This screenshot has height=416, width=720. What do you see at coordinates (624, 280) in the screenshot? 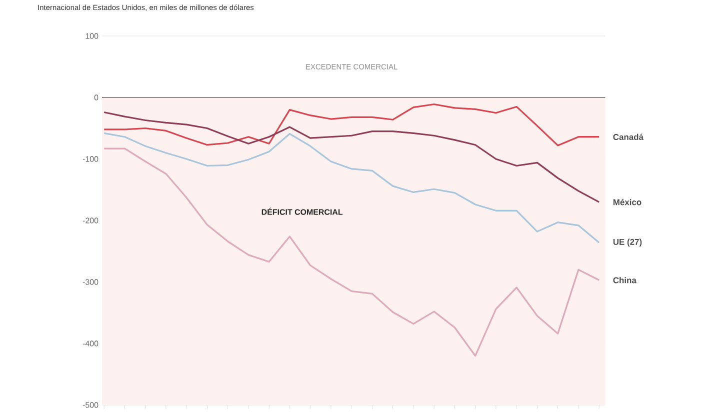
I see `series-label: China` at bounding box center [624, 280].